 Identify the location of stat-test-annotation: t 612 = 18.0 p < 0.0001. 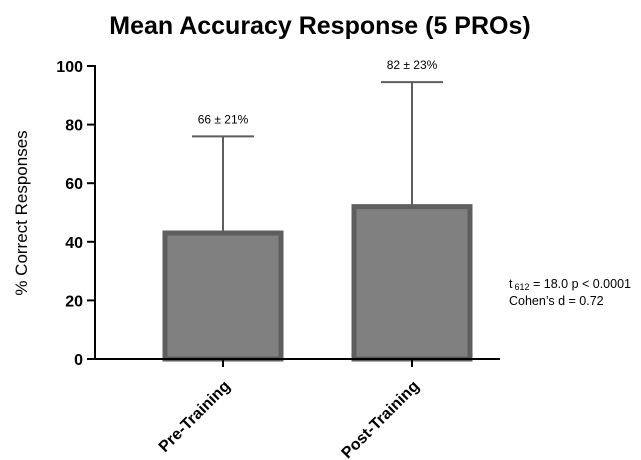
(570, 284).